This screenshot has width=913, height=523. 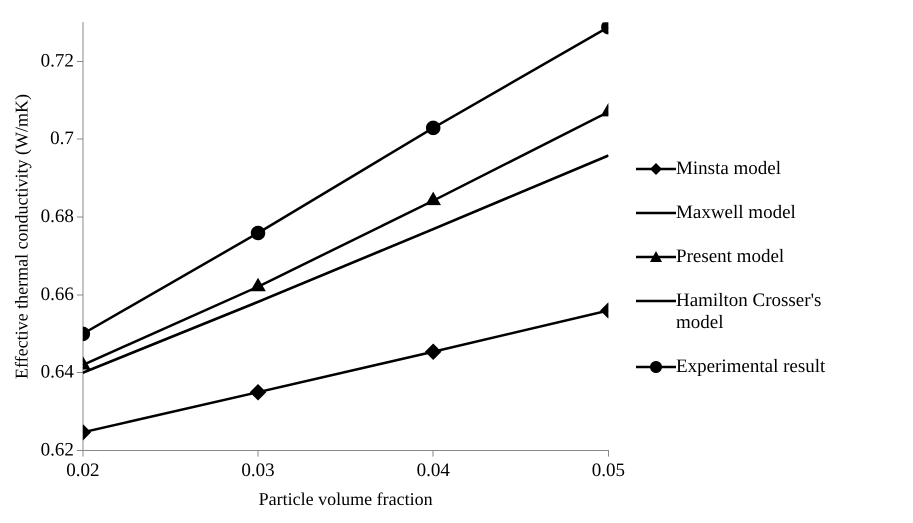 I want to click on y-axis-title: Effective thermal conductivity (W/mK), so click(x=22, y=237).